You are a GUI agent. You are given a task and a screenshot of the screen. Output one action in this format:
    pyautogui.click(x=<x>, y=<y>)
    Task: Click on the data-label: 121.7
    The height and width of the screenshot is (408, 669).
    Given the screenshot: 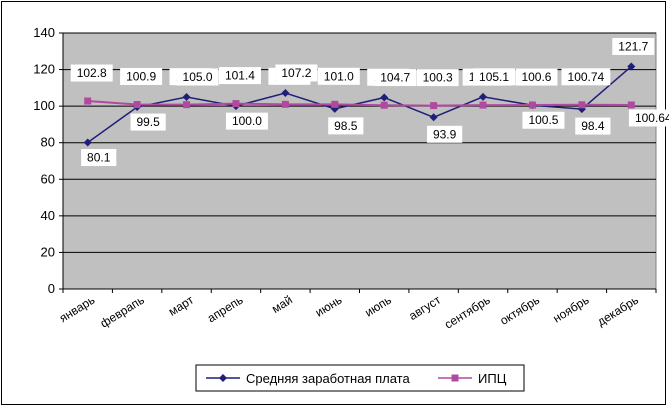 What is the action you would take?
    pyautogui.click(x=633, y=46)
    